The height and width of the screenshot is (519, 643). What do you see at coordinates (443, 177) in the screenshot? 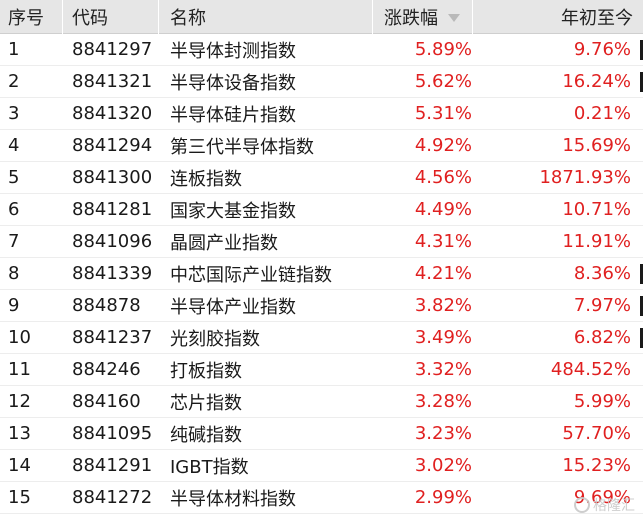
I see `cell-change: 4.56%` at bounding box center [443, 177].